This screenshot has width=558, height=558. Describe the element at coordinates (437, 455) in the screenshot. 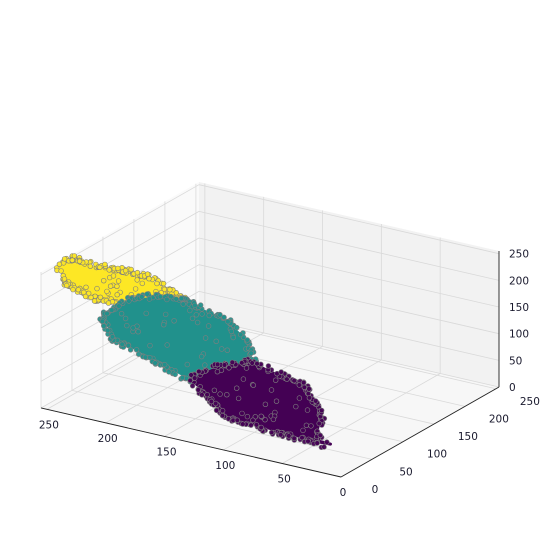

I see `y-tick-label: 100` at that location.